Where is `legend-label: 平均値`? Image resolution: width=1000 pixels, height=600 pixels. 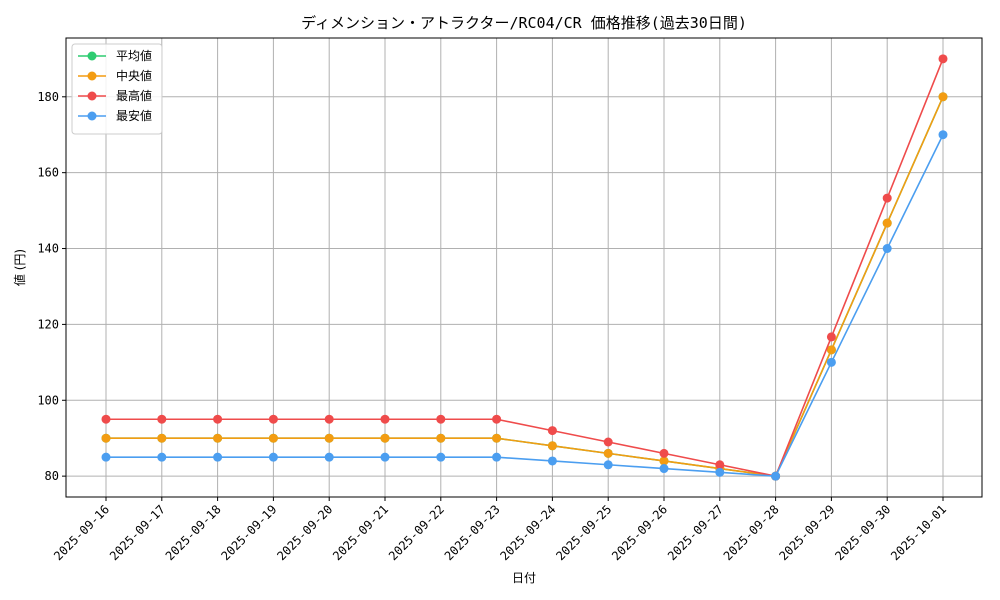 legend-label: 平均値 is located at coordinates (134, 55).